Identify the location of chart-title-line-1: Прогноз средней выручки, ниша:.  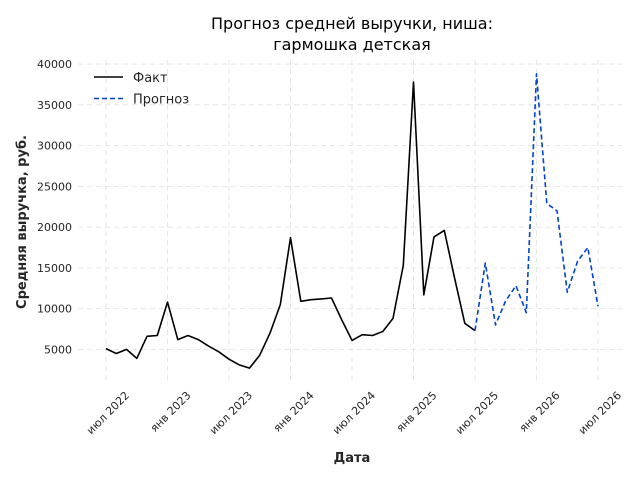
(352, 23).